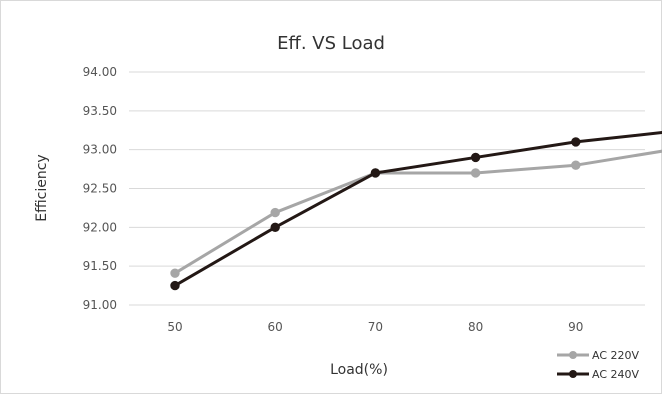 The image size is (662, 394). I want to click on y-tick-label: 91.00, so click(100, 305).